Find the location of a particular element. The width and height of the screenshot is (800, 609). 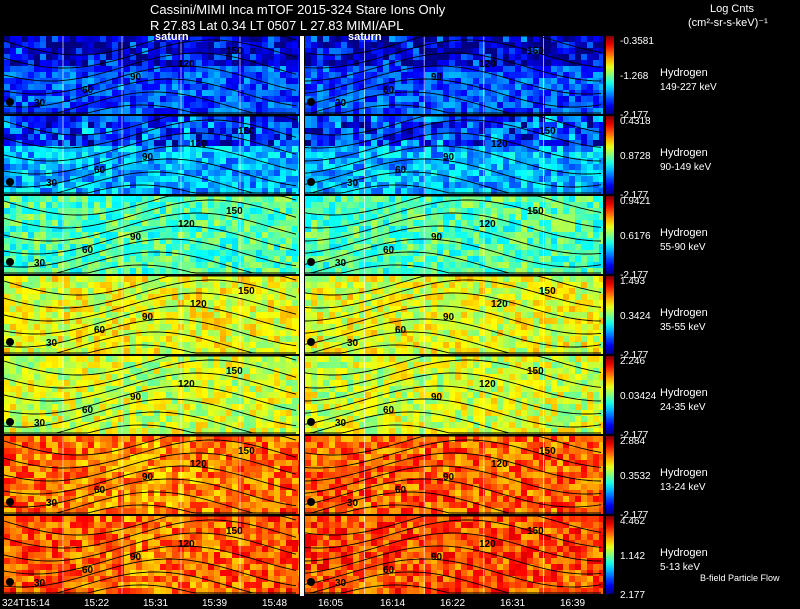

colorbar-mid-label: 0.3424 is located at coordinates (635, 316).